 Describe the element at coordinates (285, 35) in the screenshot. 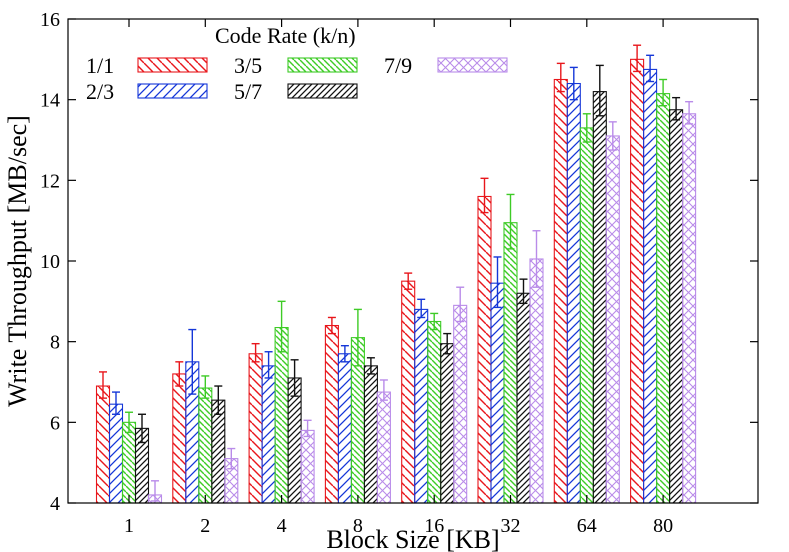

I see `legend-title: Code Rate (k/n)` at that location.